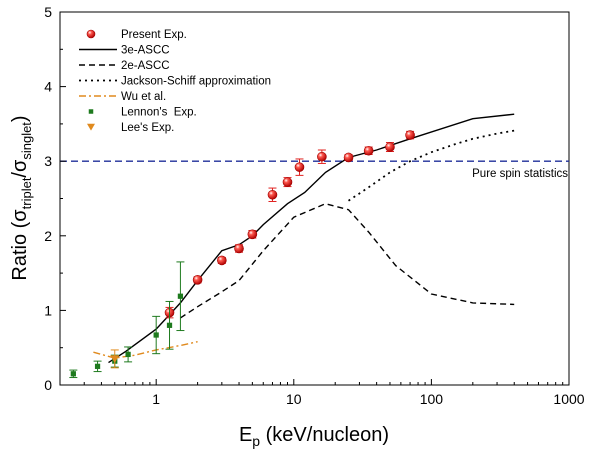  I want to click on y-tick-label: 5, so click(48, 12).